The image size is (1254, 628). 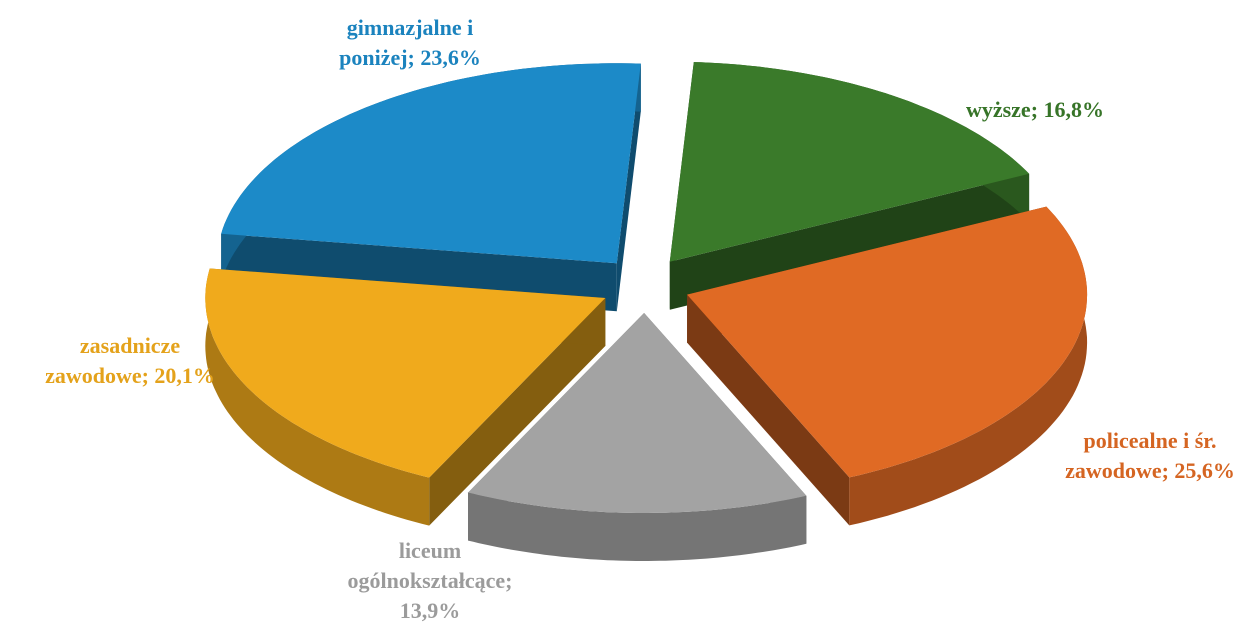 I want to click on data-label-line: gimnazjalne i, so click(x=410, y=27).